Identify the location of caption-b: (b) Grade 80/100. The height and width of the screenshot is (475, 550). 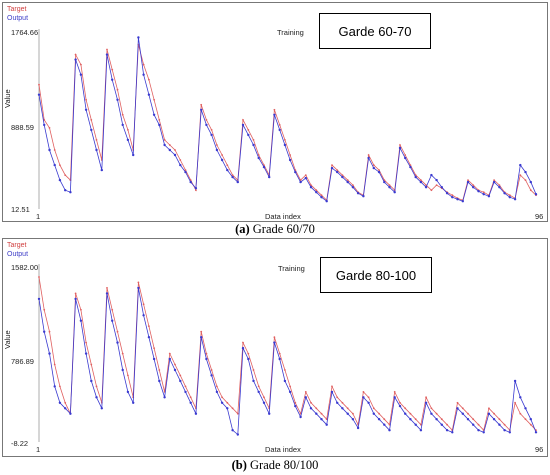
(275, 465).